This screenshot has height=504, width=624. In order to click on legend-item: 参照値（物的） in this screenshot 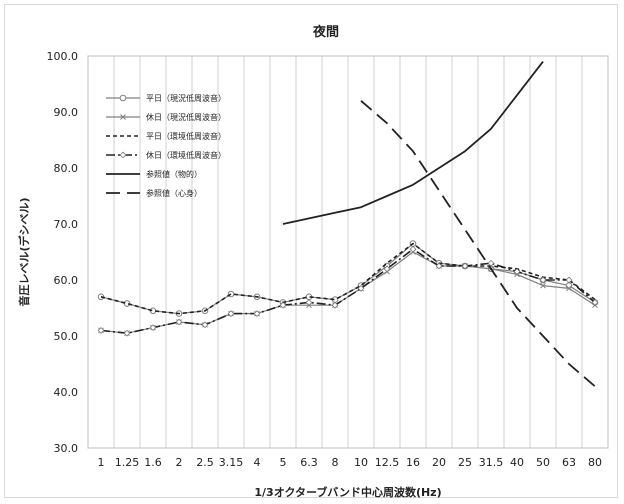, I will do `click(154, 174)`.